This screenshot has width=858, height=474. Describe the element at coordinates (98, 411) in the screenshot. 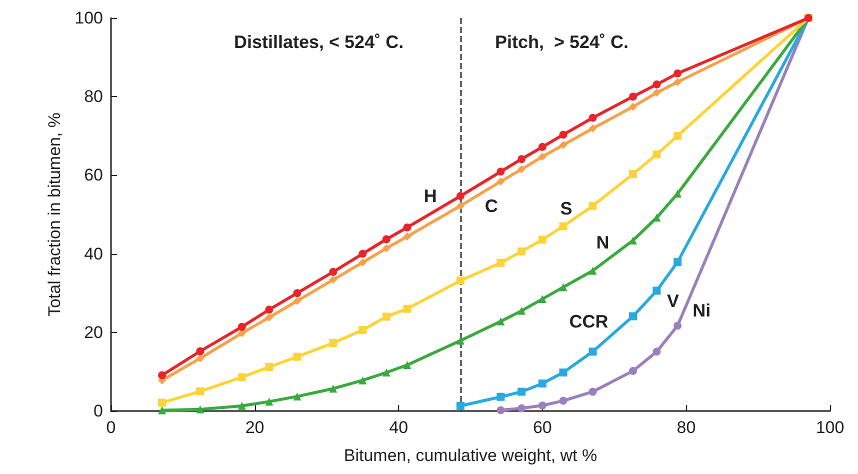

I see `y-tick-label: 0` at that location.